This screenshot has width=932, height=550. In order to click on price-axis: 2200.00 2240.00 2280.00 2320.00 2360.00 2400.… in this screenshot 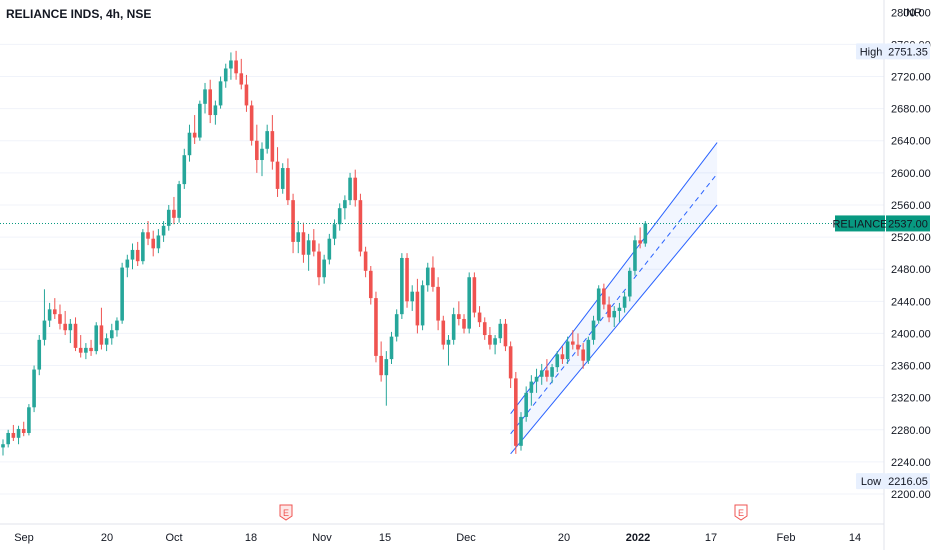, I will do `click(907, 275)`.